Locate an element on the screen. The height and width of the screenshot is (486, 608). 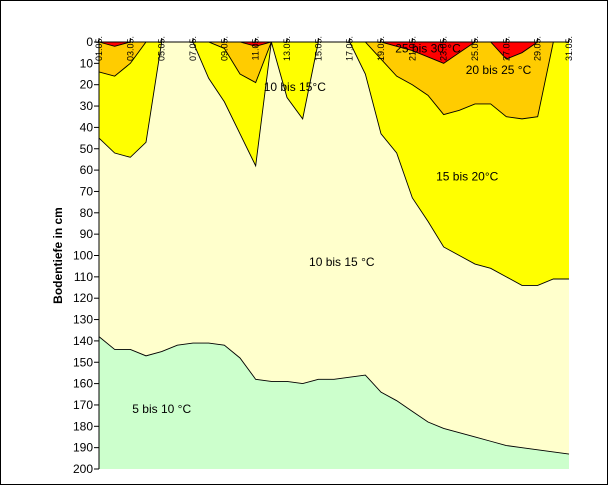
x-tick-label: 03.05. is located at coordinates (130, 48).